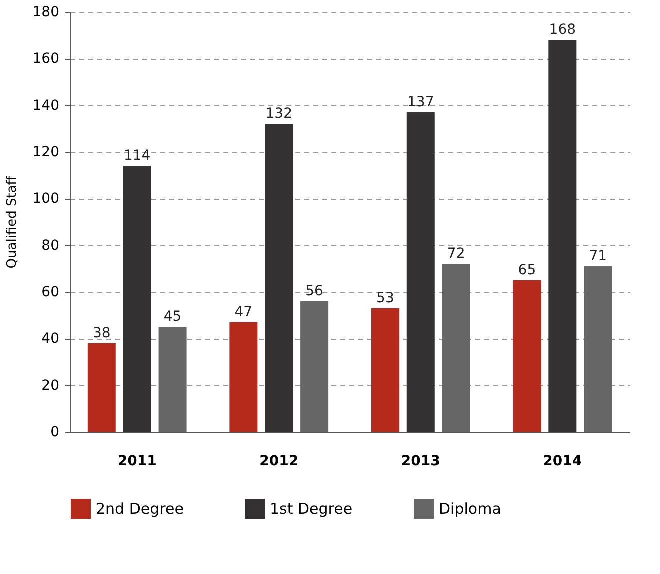 The image size is (660, 574). What do you see at coordinates (46, 152) in the screenshot?
I see `y-tick-label: 120` at bounding box center [46, 152].